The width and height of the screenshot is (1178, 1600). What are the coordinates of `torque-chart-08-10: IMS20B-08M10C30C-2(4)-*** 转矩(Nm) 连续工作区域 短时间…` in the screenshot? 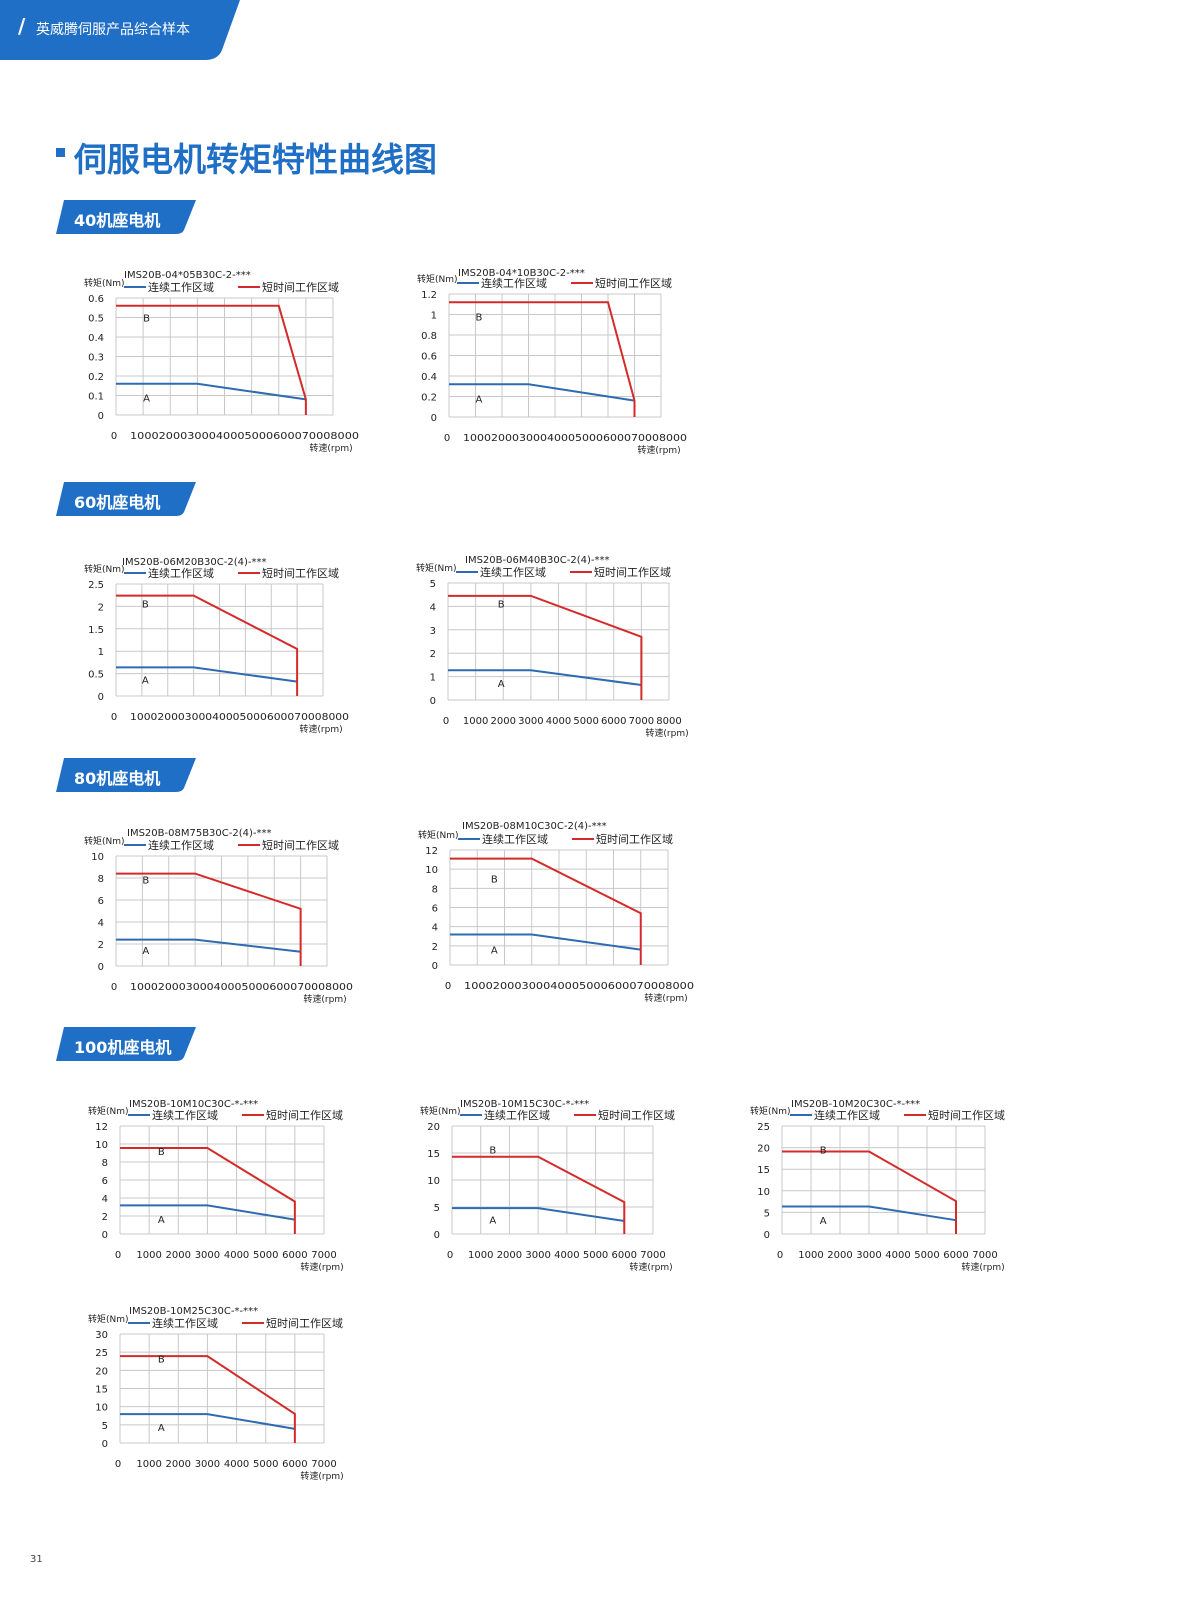 It's located at (559, 912).